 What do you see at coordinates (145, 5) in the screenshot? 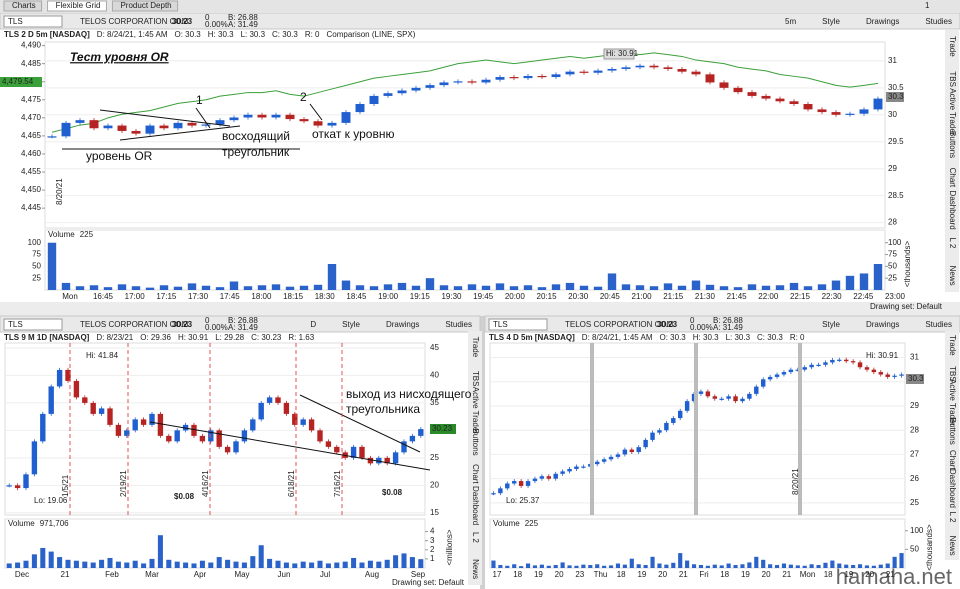
I see `tab: Product Depth` at bounding box center [145, 5].